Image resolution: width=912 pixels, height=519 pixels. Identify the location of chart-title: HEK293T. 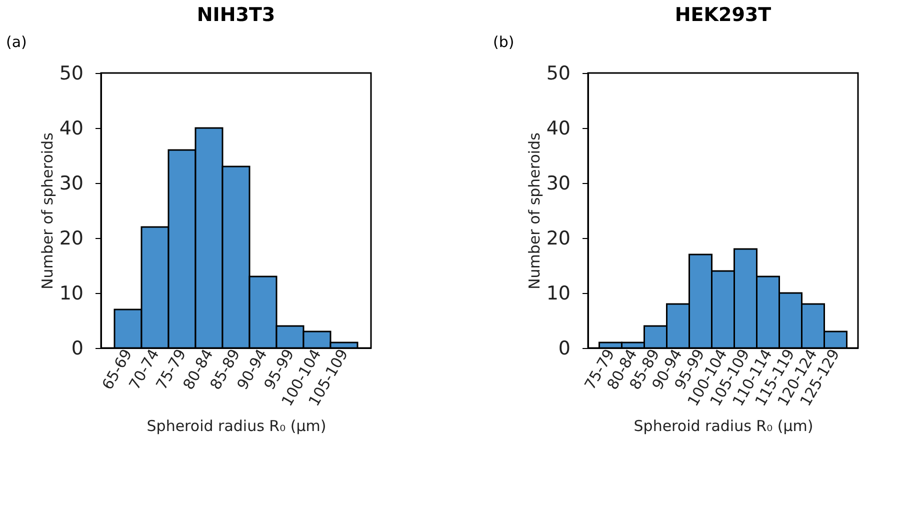
(723, 15).